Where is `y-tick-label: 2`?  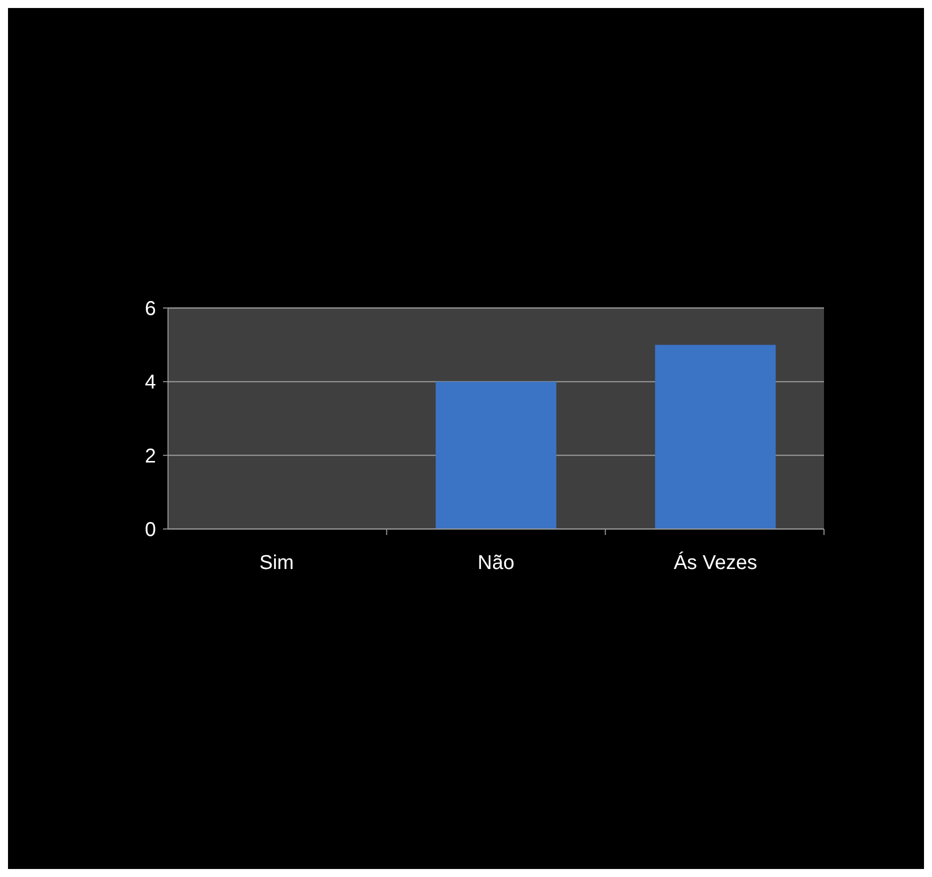
y-tick-label: 2 is located at coordinates (150, 456).